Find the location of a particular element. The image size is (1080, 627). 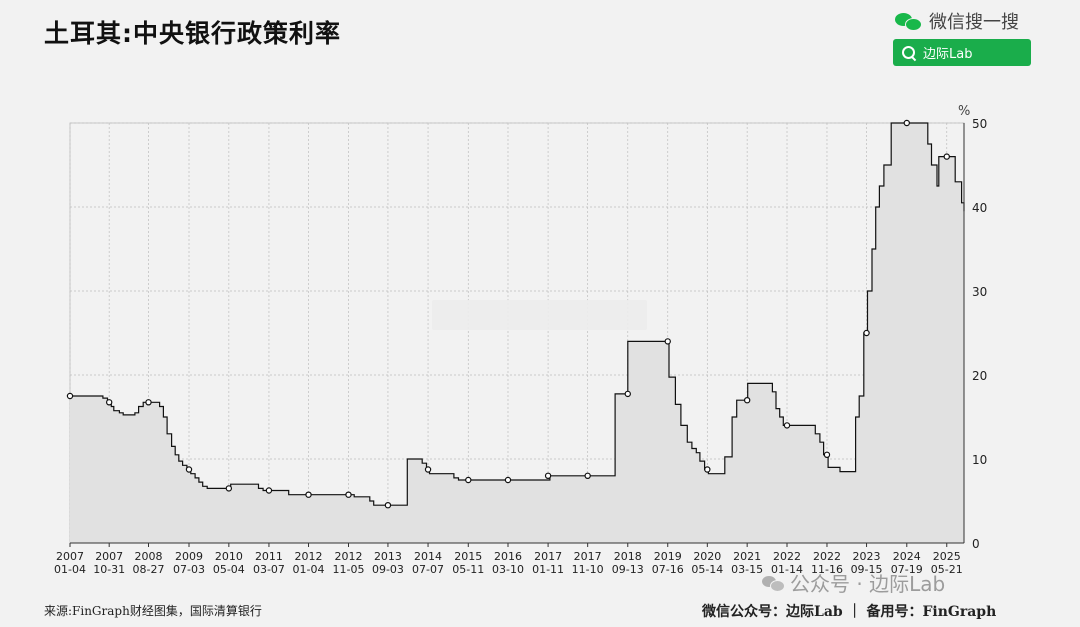

x-tick-label-date: 01-14 is located at coordinates (787, 569).